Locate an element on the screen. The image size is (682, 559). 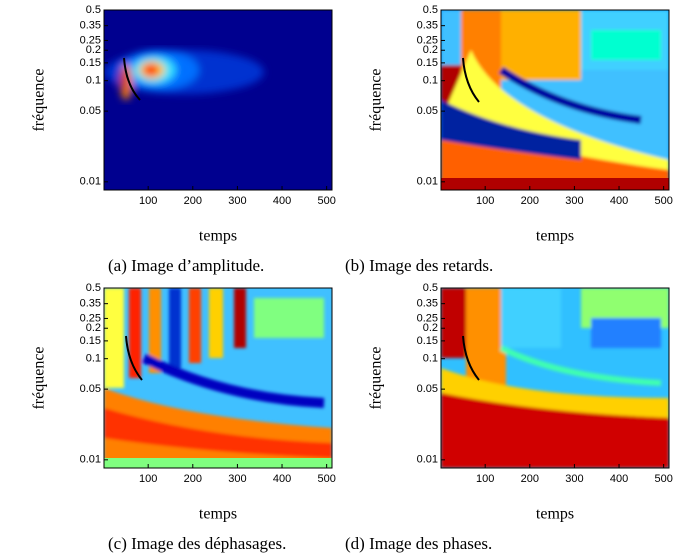
heatmap-c is located at coordinates (218, 378).